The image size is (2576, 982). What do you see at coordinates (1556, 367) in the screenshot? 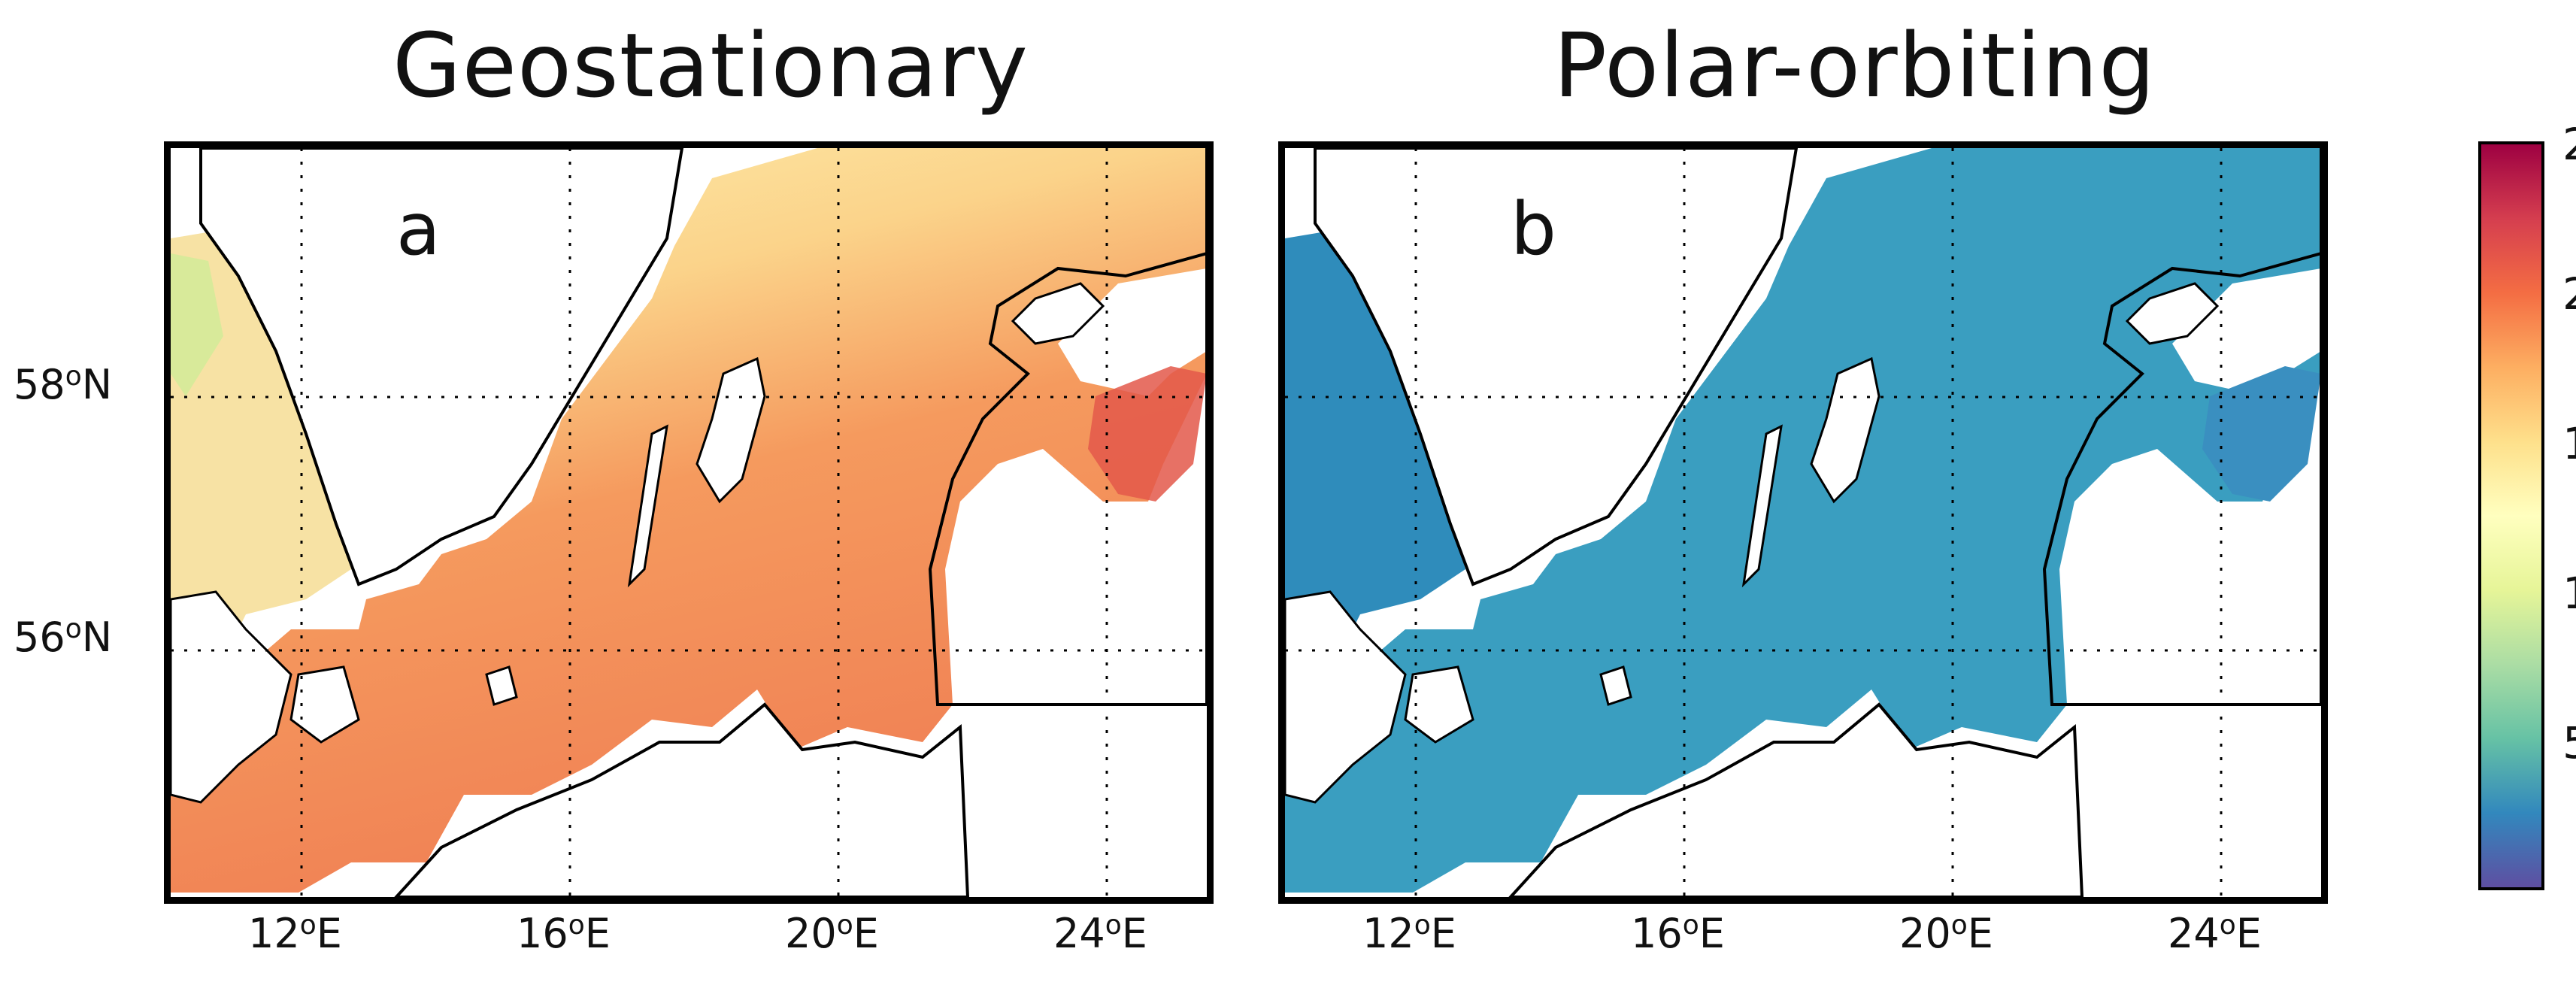
I see `sweden-coast-b` at bounding box center [1556, 367].